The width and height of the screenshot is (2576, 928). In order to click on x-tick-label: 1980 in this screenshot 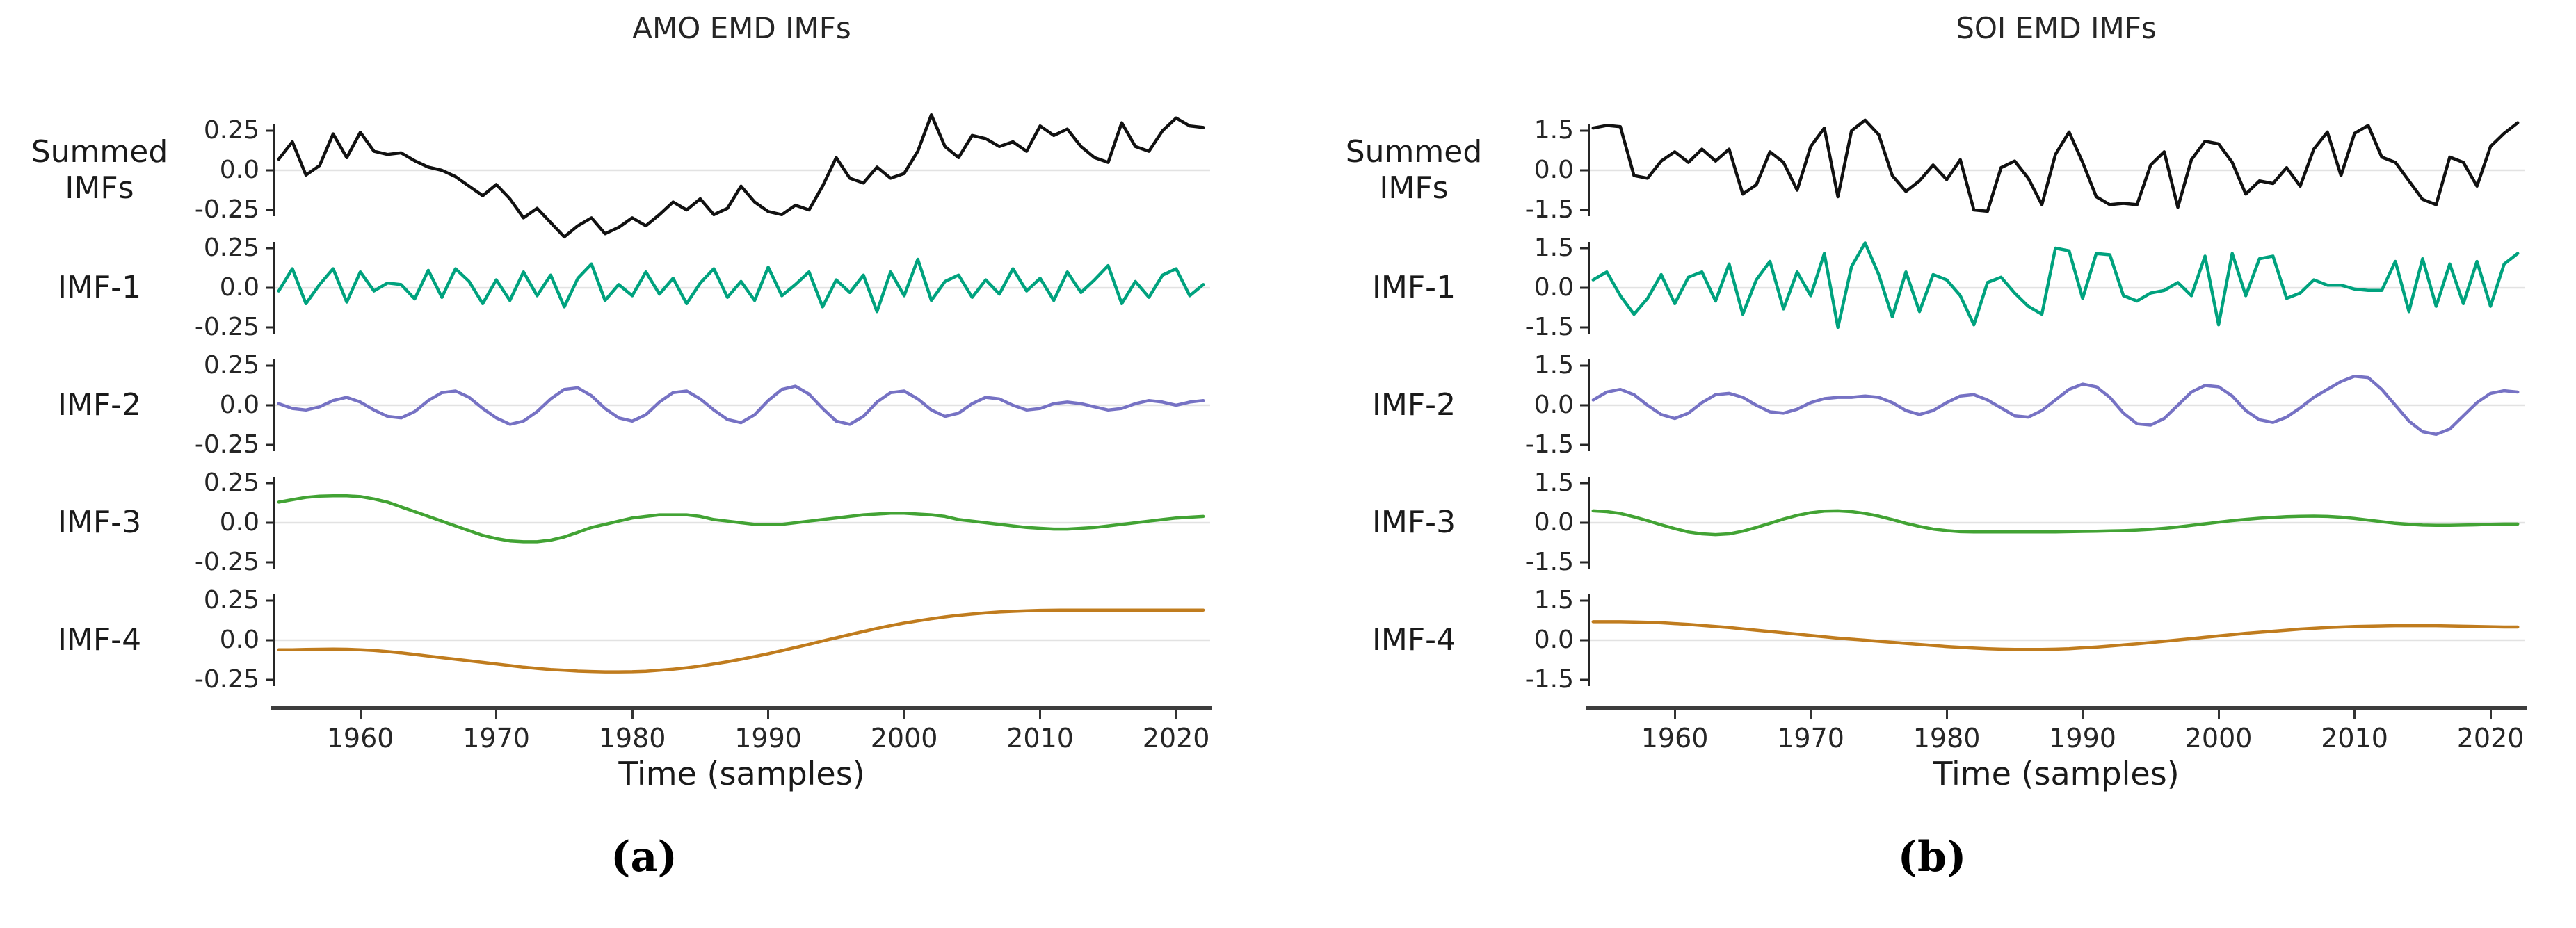, I will do `click(1947, 738)`.